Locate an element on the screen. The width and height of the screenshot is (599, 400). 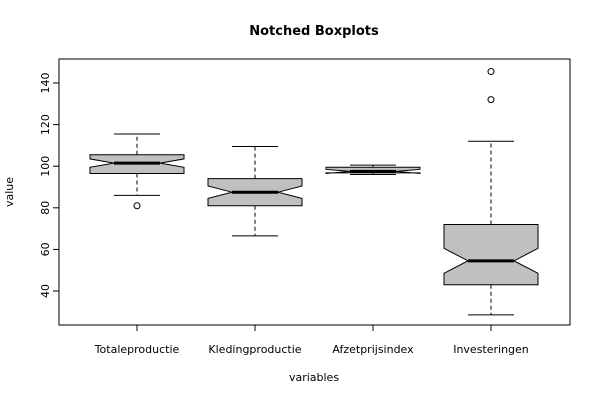
x-tick-label: Investeringen is located at coordinates (491, 349).